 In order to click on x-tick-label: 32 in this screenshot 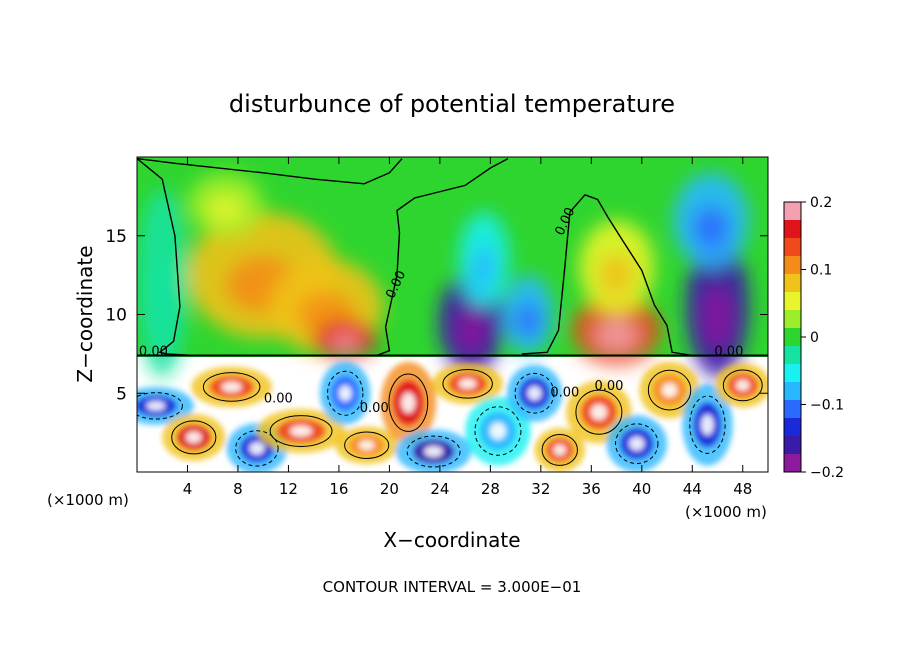, I will do `click(540, 489)`.